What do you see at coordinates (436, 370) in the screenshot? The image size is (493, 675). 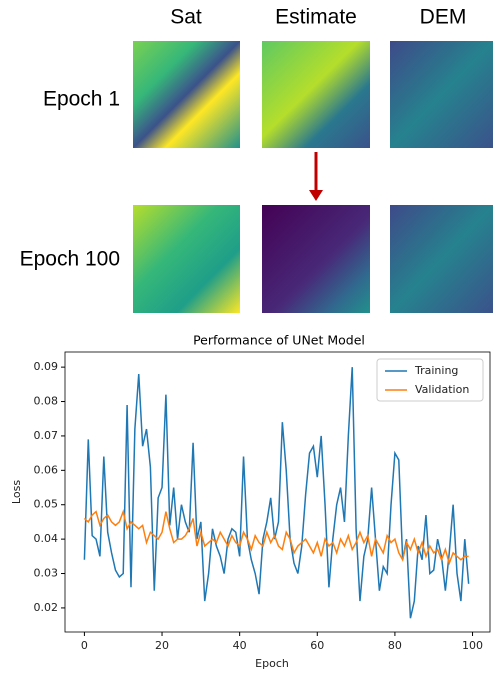 I see `legend-label: Training` at bounding box center [436, 370].